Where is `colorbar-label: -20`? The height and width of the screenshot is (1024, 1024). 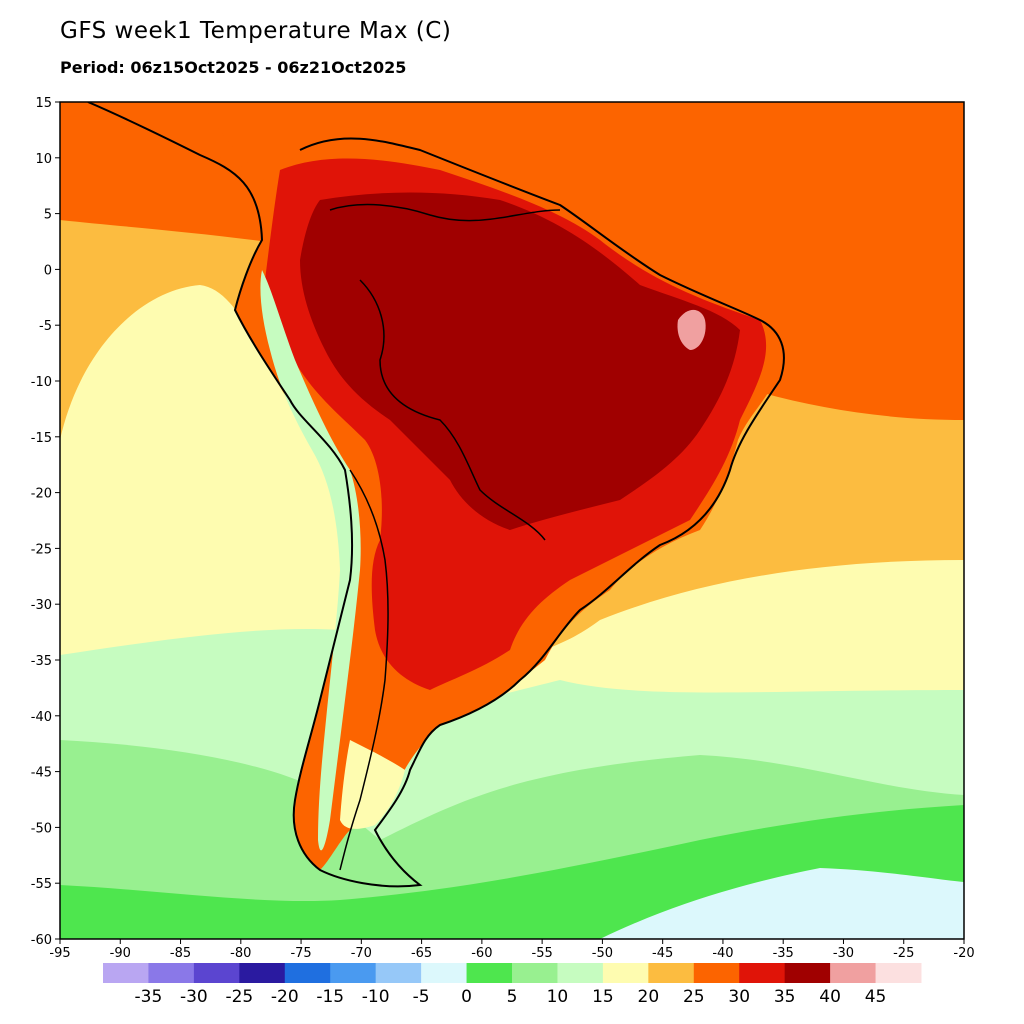 colorbar-label: -20 is located at coordinates (285, 997).